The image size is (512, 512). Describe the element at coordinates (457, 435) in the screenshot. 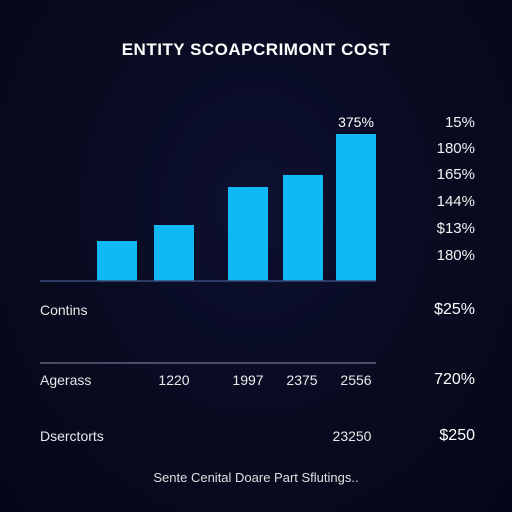

I see `row-right-dserctorts: $250` at that location.